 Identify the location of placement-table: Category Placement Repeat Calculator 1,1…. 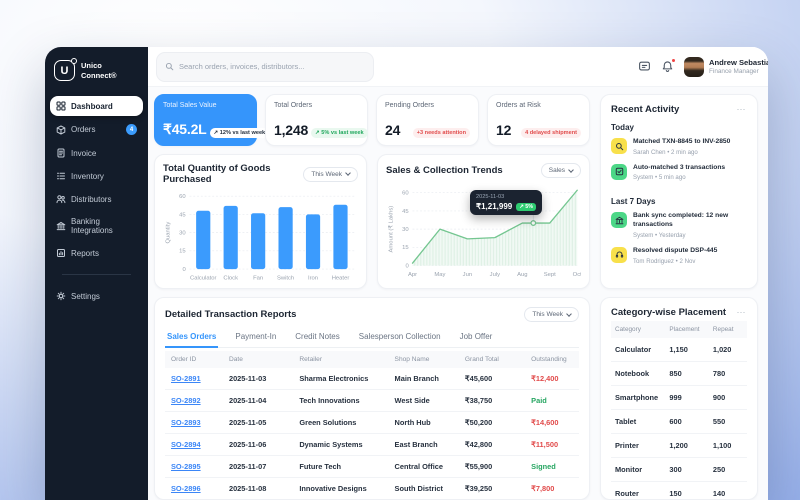
(679, 410).